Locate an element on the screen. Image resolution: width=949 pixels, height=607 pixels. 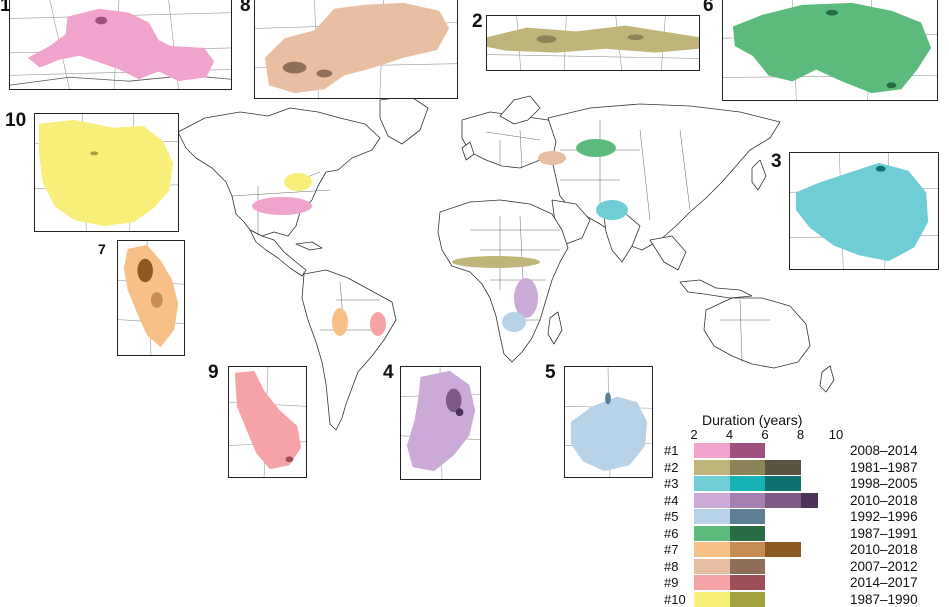
india-outline is located at coordinates (622, 238).